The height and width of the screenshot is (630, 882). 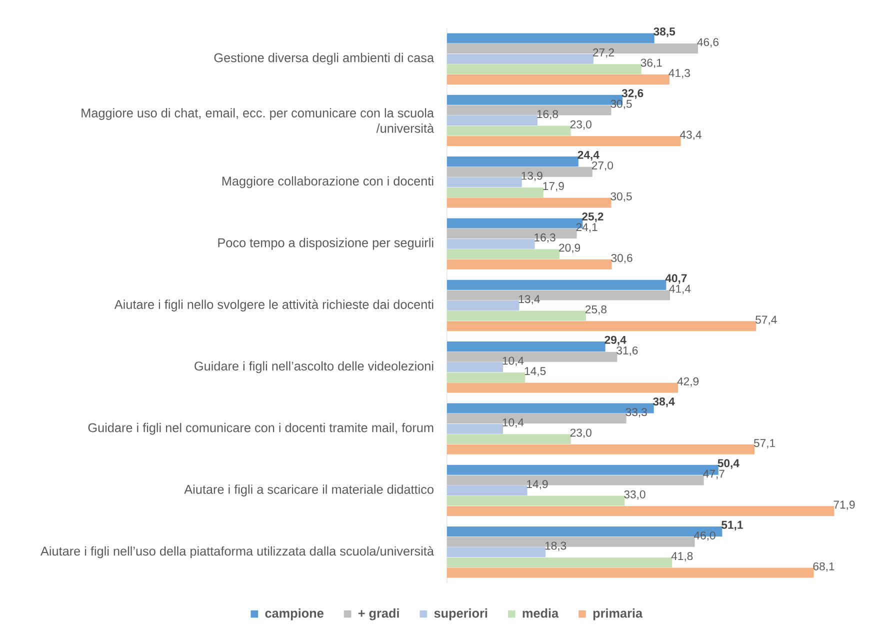 I want to click on data-label: 25,2, so click(x=593, y=217).